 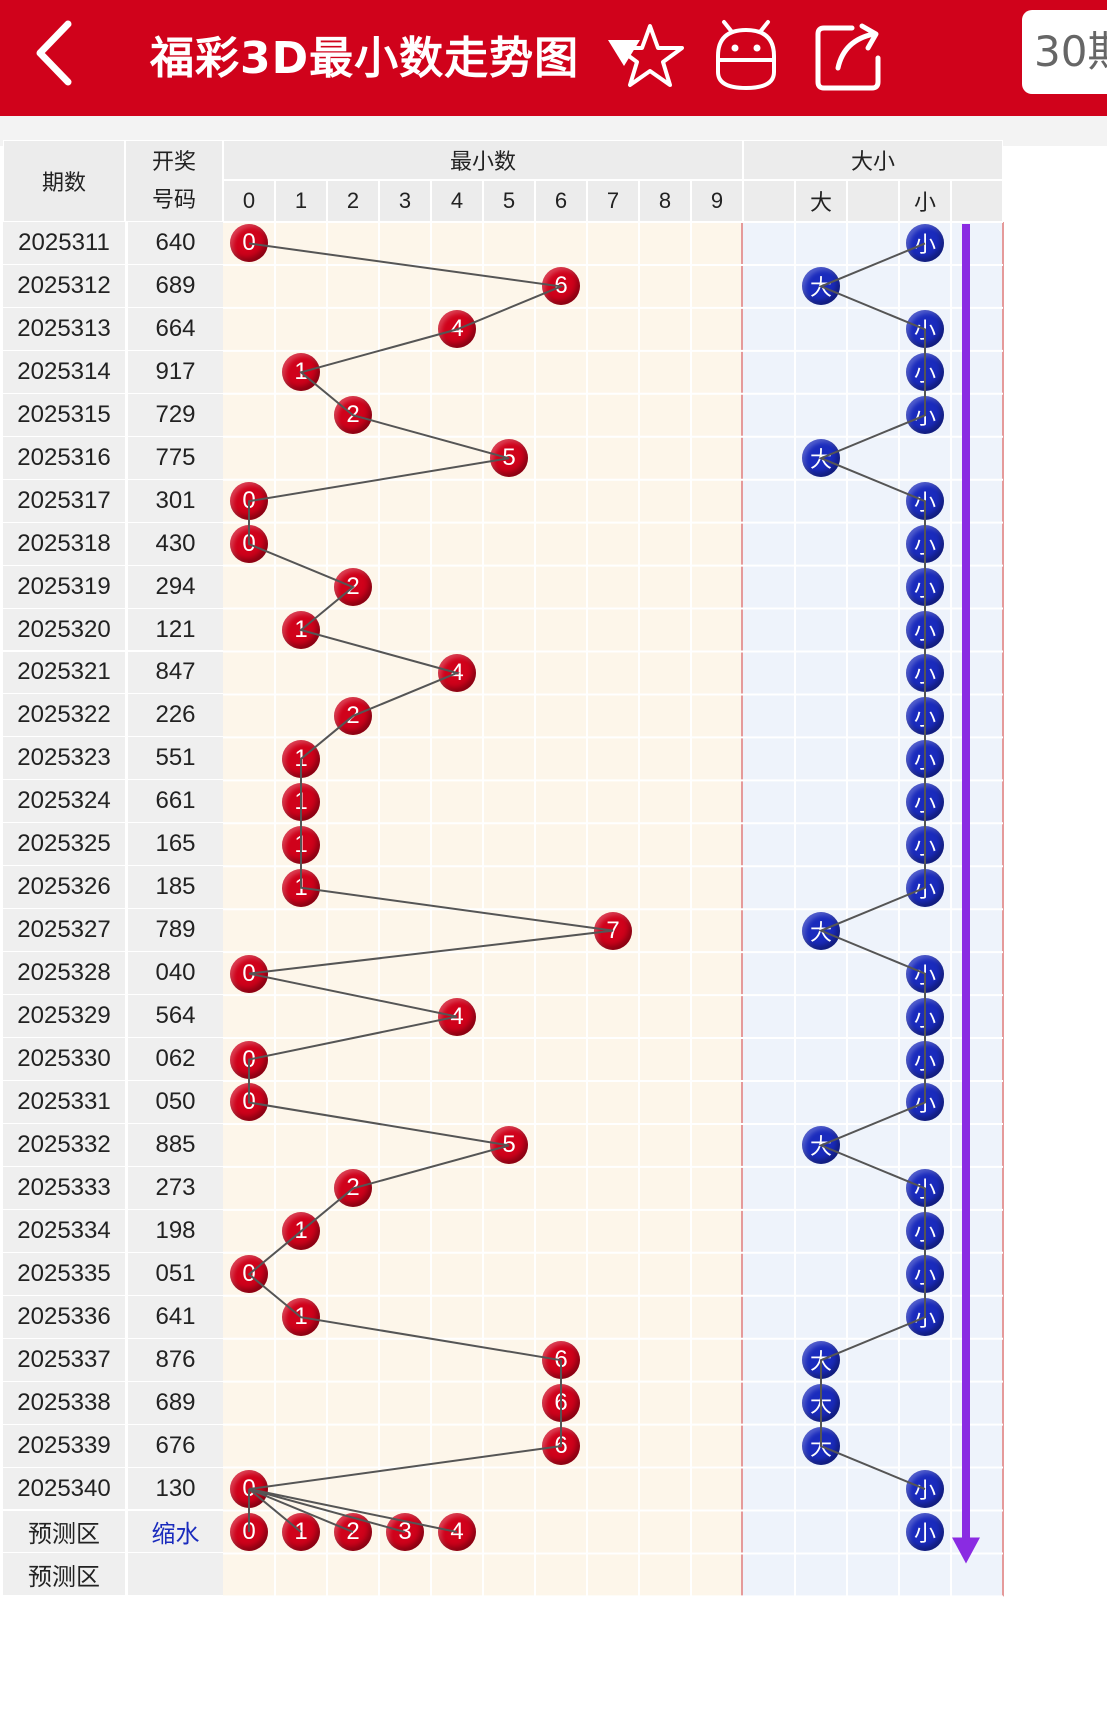 I want to click on period-cell: 2025320, so click(x=64, y=630).